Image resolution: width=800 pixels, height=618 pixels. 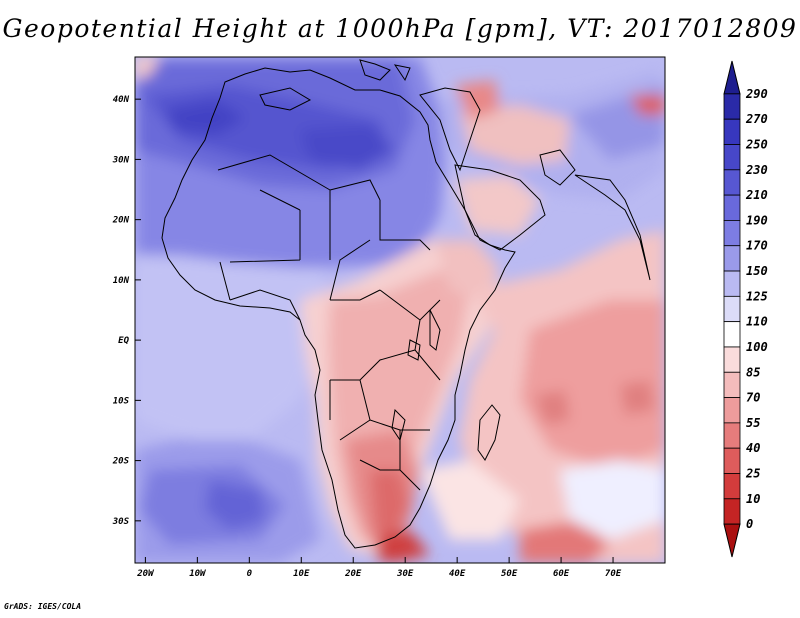 I want to click on y-tick-label: 30S, so click(x=121, y=522).